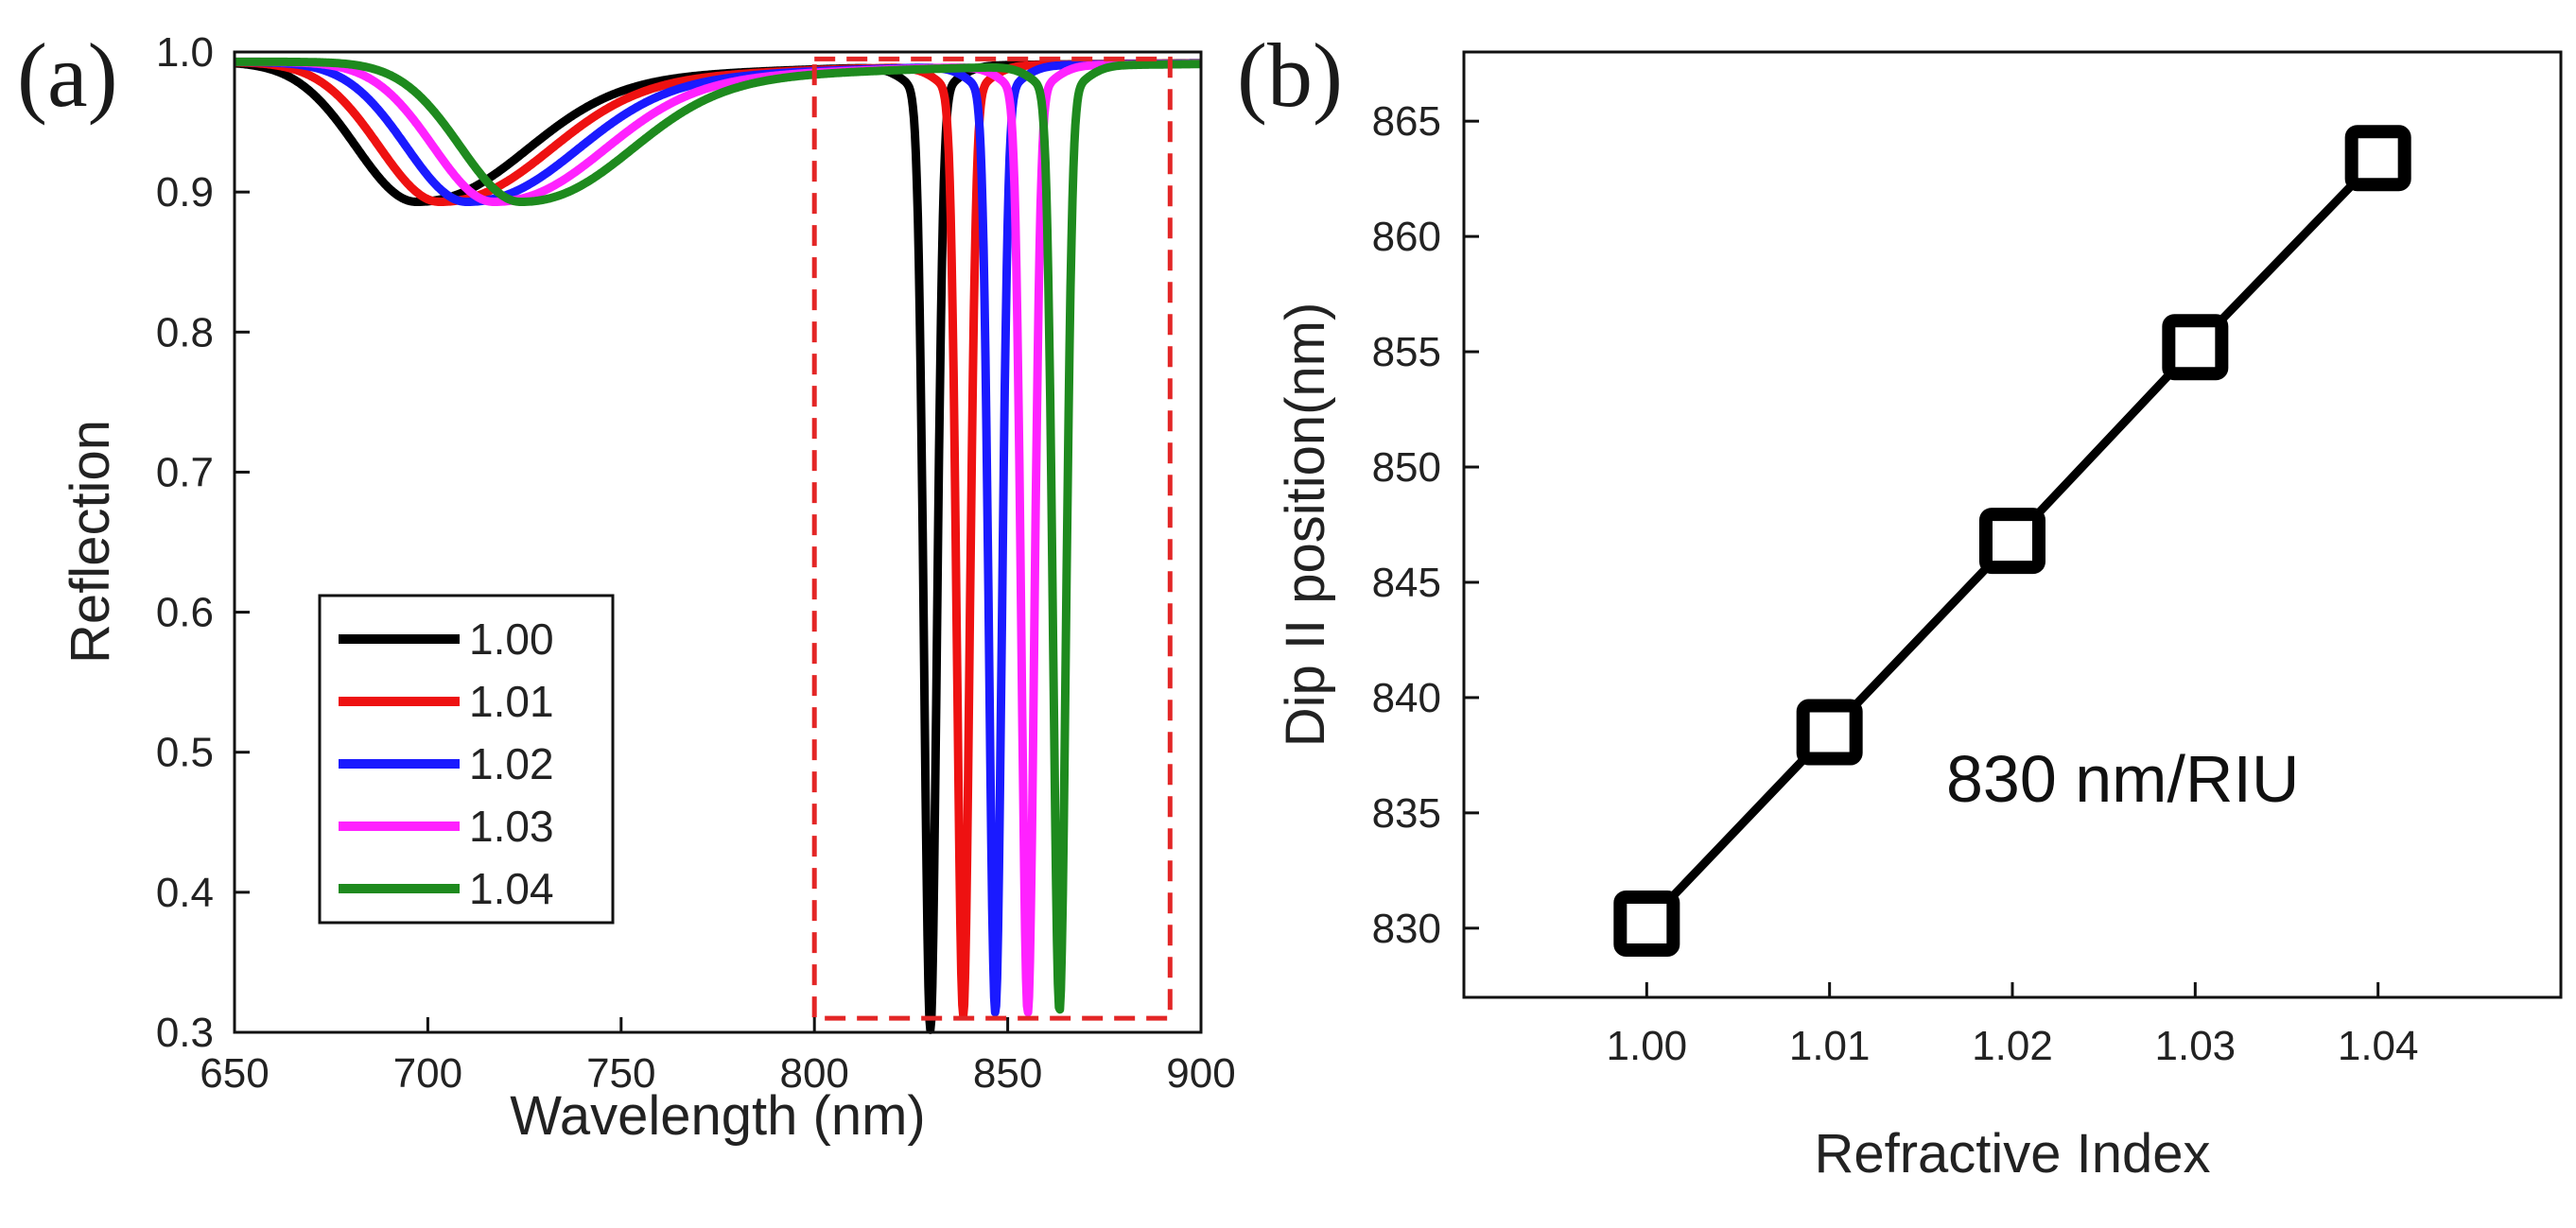 The height and width of the screenshot is (1228, 2576). Describe the element at coordinates (1008, 1073) in the screenshot. I see `x-tick-label: 850` at that location.